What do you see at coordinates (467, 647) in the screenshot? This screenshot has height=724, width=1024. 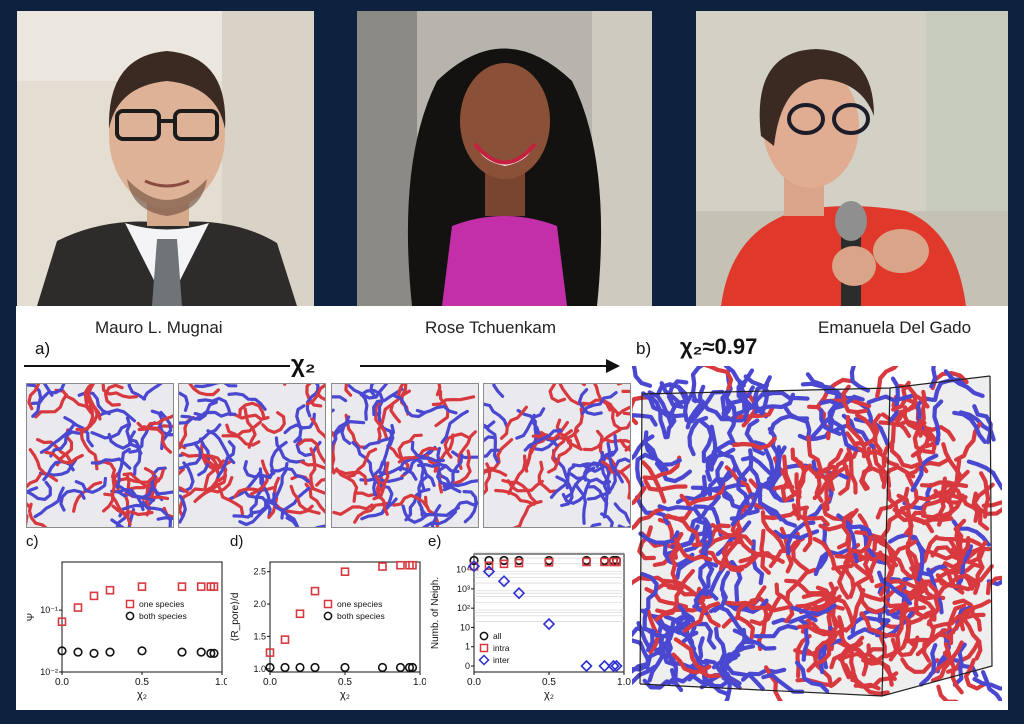 I see `y-tick-label: 1` at bounding box center [467, 647].